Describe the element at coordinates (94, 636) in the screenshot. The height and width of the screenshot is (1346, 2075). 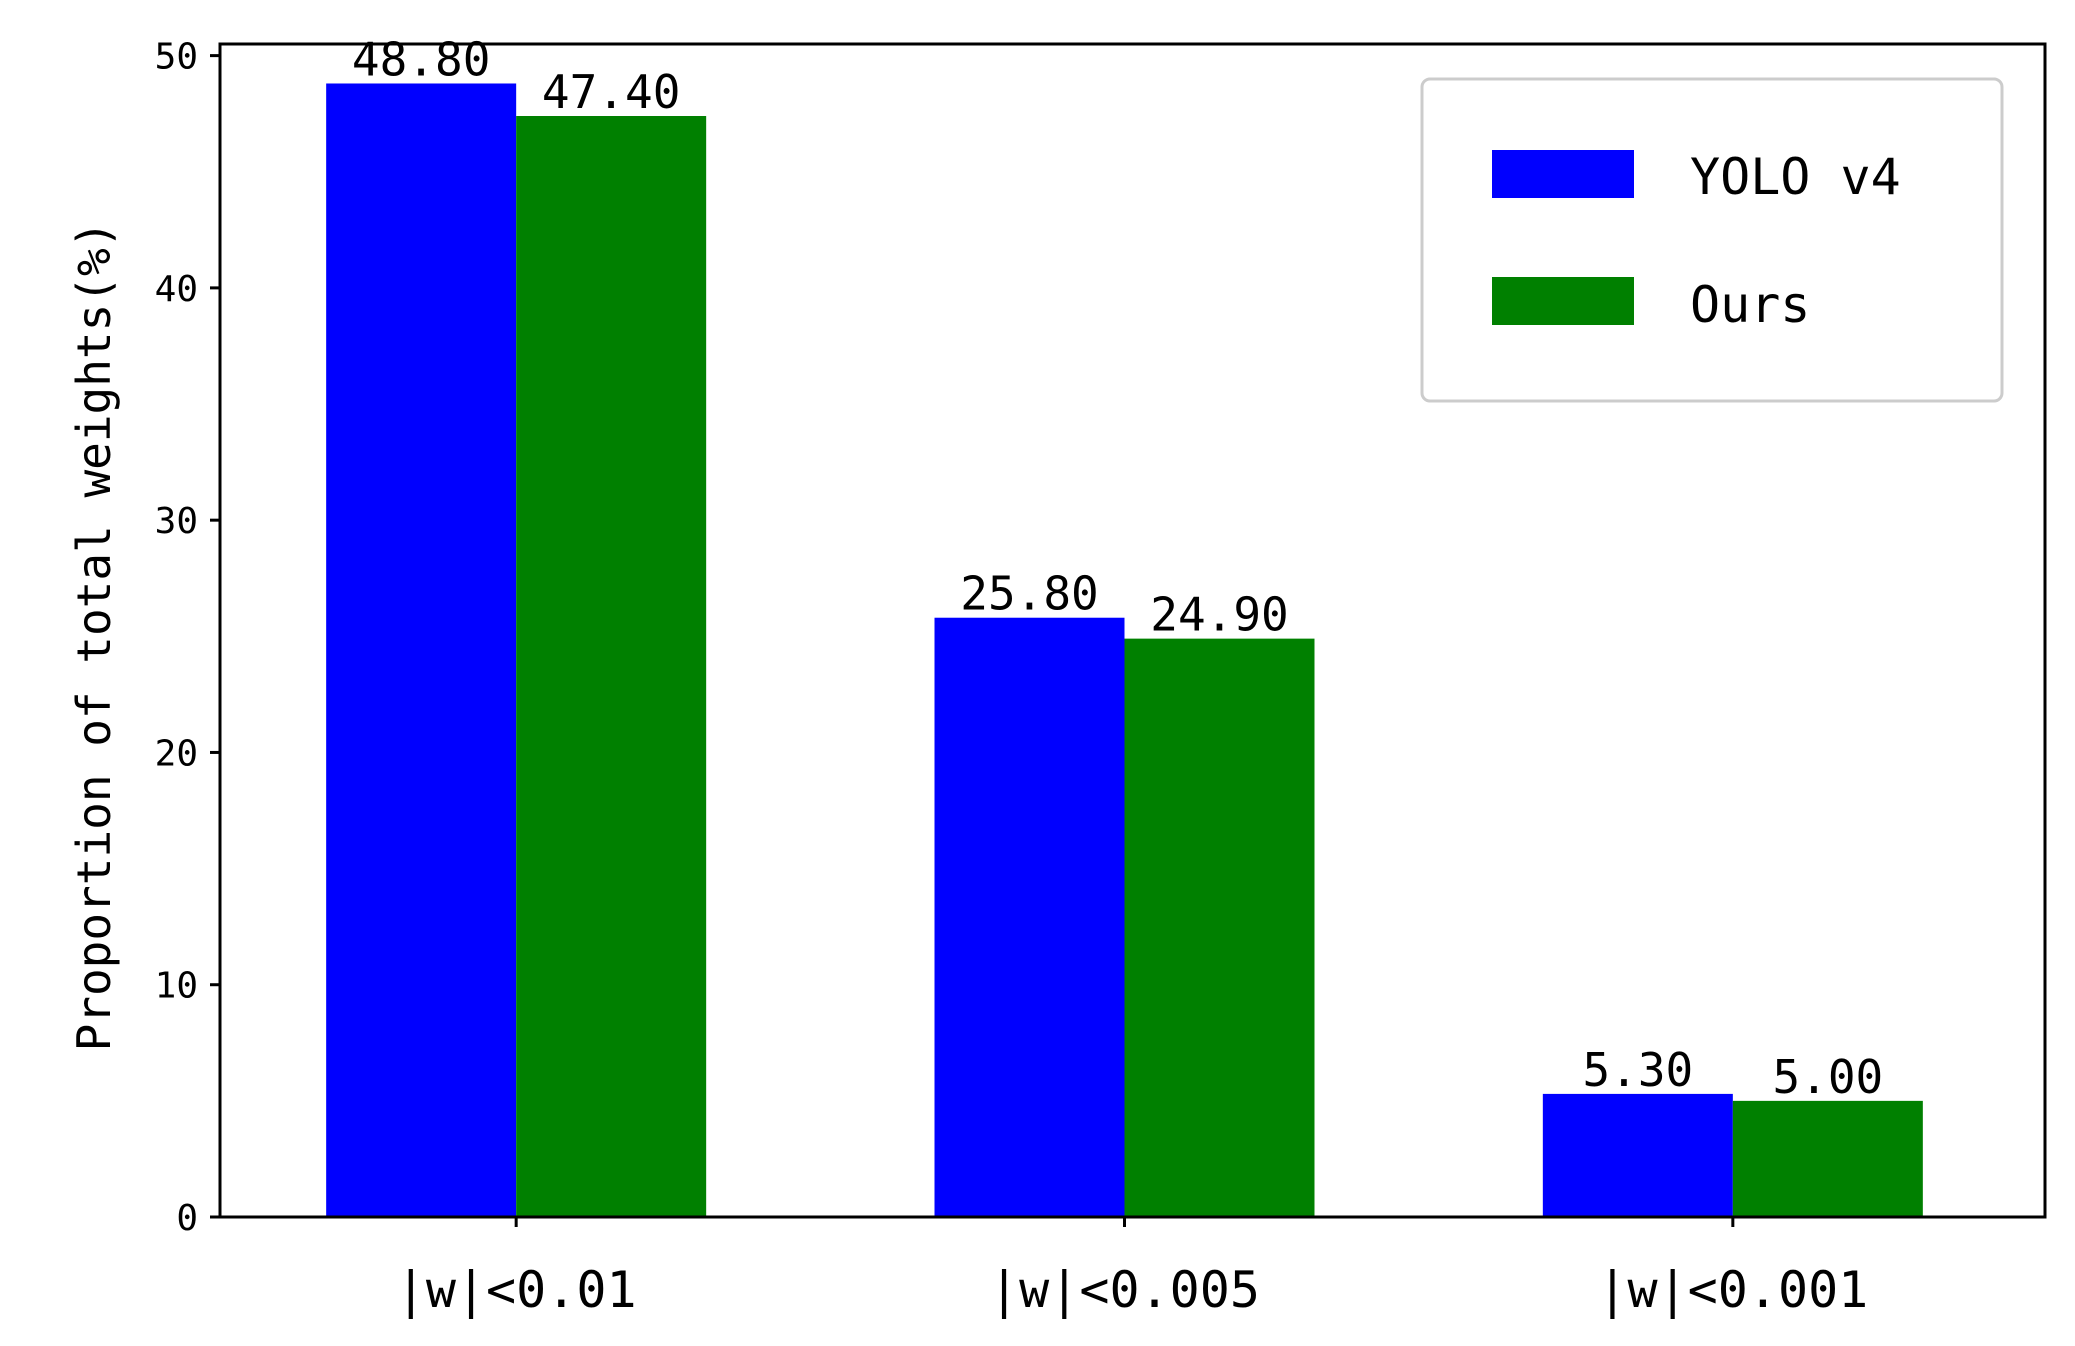
I see `y-axis-title: Proportion of total weights(%)` at that location.